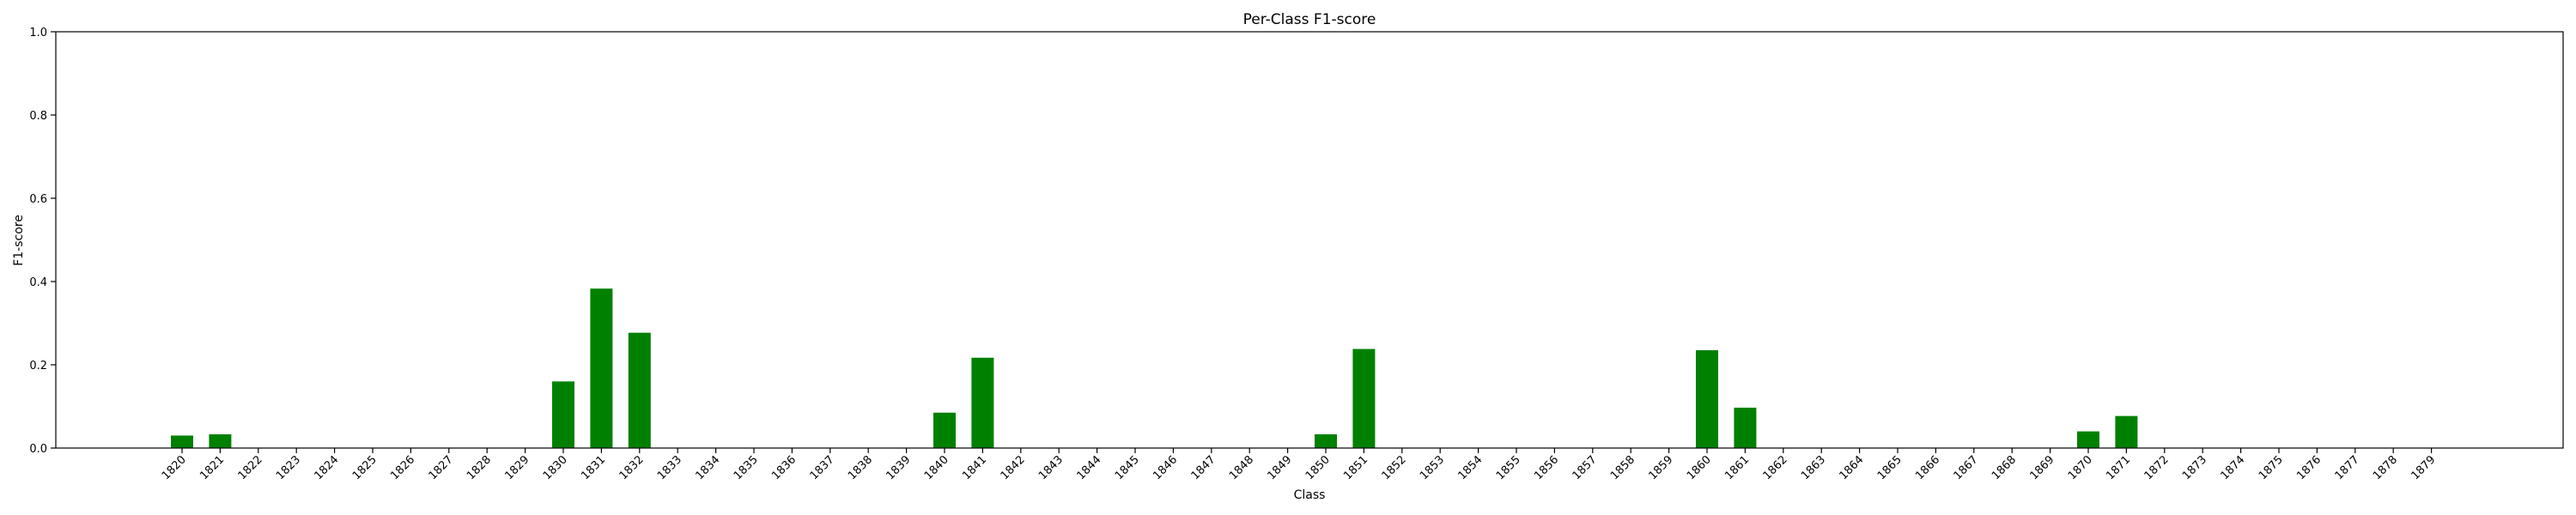 The width and height of the screenshot is (2576, 515). What do you see at coordinates (555, 467) in the screenshot?
I see `x-tick-label-1830: 1830` at bounding box center [555, 467].